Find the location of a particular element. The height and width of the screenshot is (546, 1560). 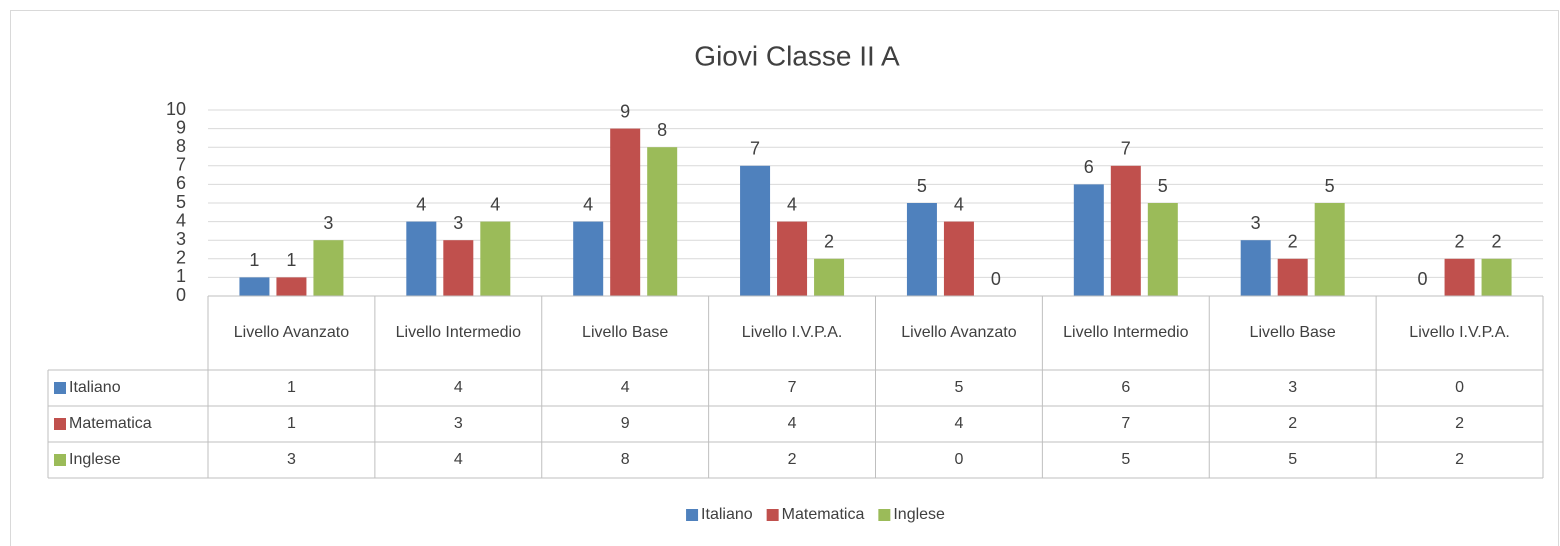

table-value: 9 is located at coordinates (625, 423).